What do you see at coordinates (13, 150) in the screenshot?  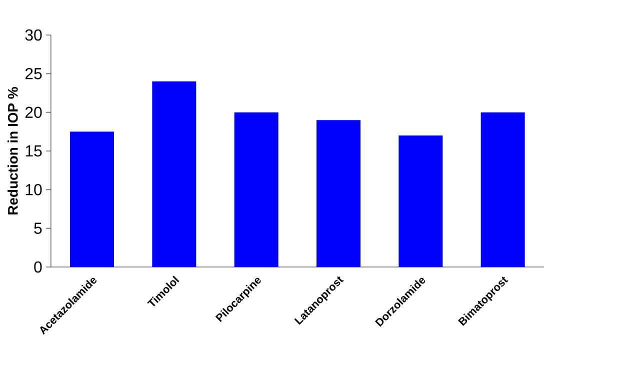 I see `y-axis-title: Reduction in IOP %` at bounding box center [13, 150].